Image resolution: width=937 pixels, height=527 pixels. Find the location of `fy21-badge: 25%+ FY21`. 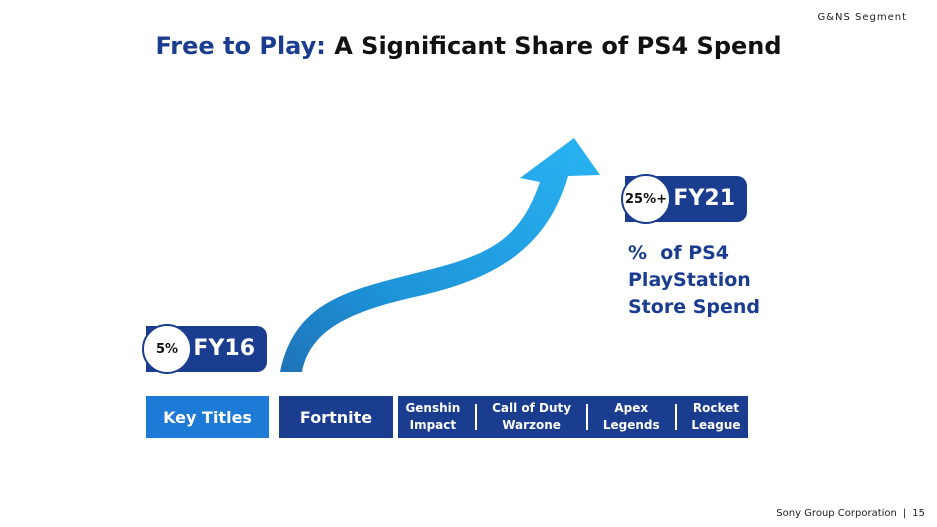

fy21-badge: 25%+ FY21 is located at coordinates (684, 199).